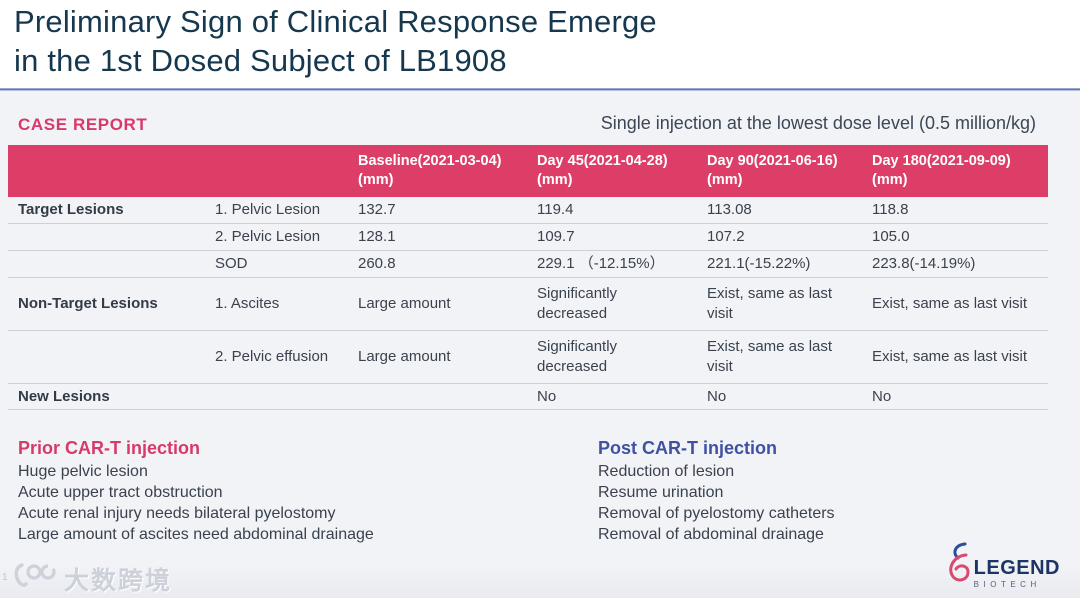 This screenshot has width=1080, height=598. Describe the element at coordinates (64, 396) in the screenshot. I see `row-group-label: New Lesions` at that location.